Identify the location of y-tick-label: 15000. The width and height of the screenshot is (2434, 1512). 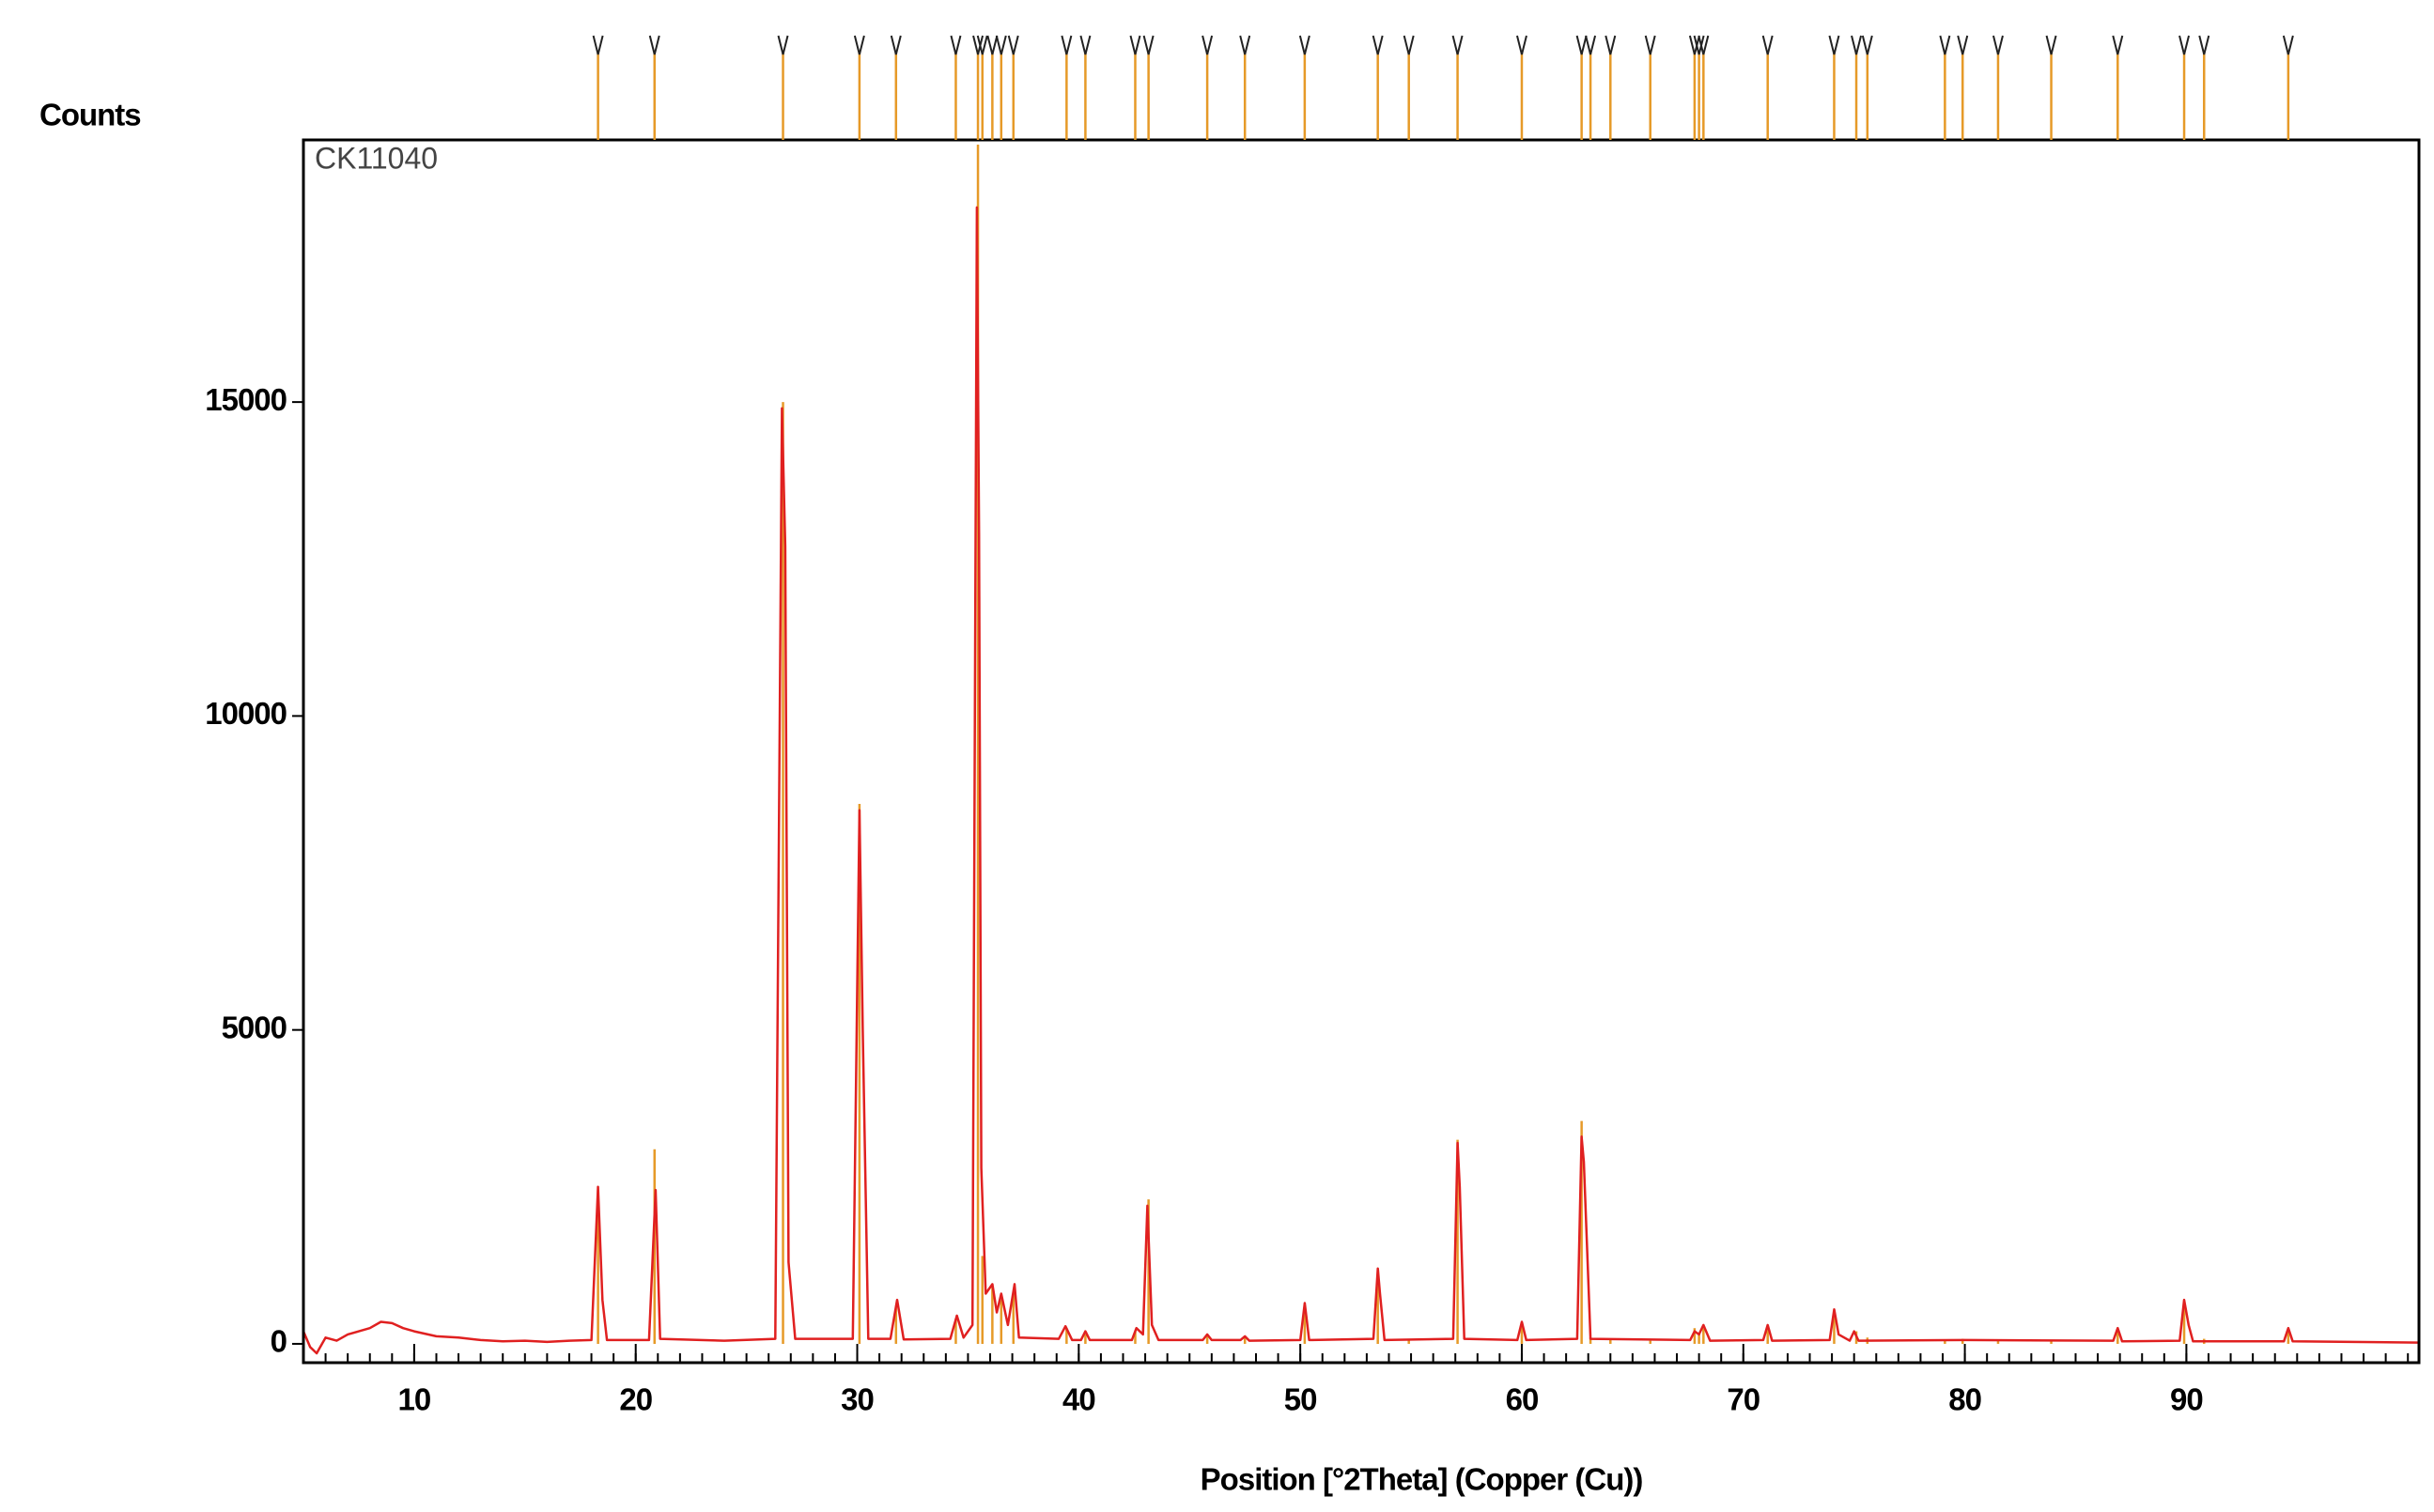
(246, 399).